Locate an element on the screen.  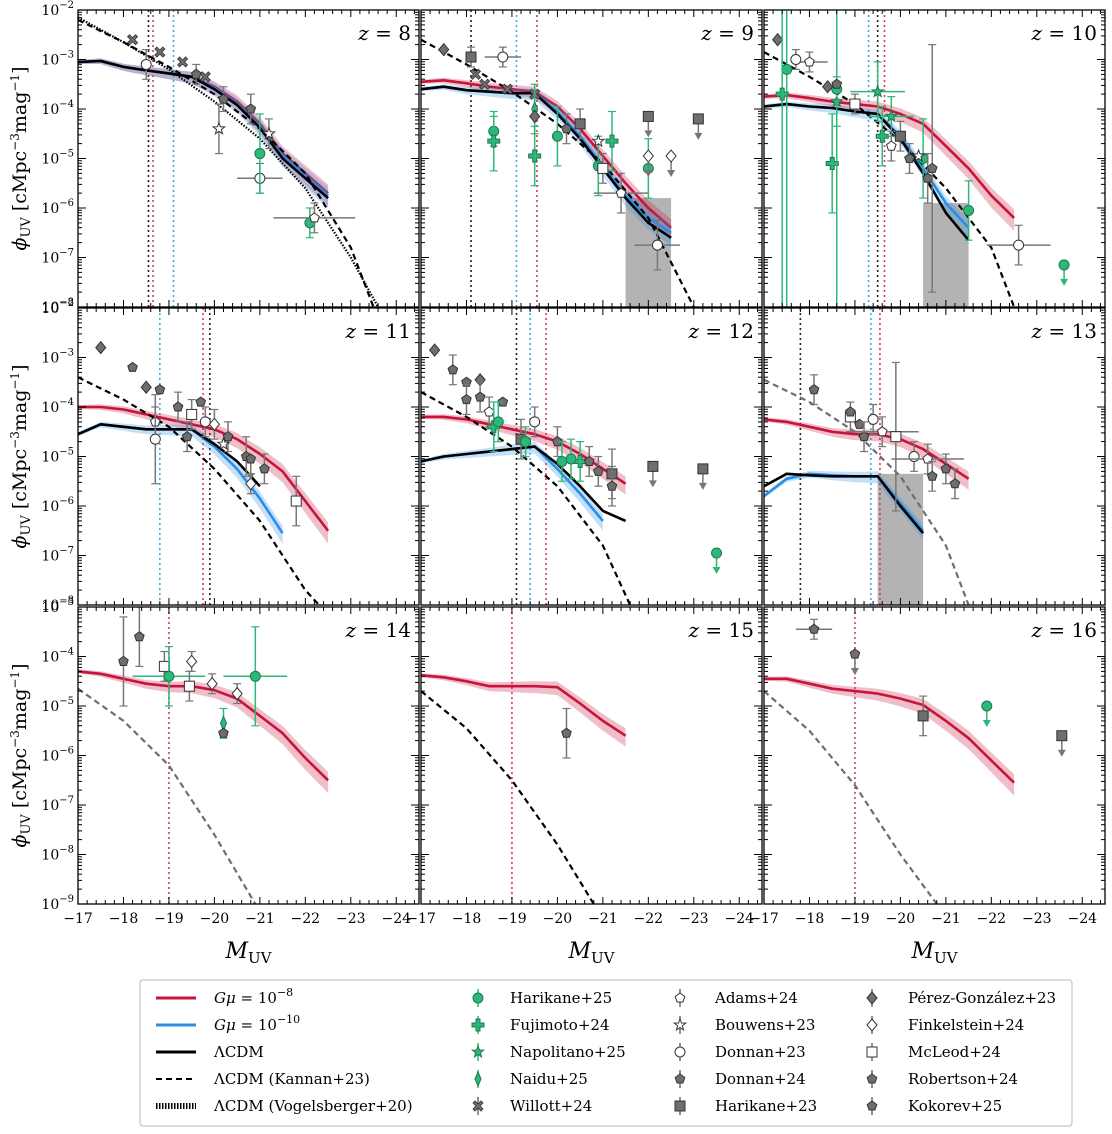
panel-z8: 10⁻⁸ 10⁻⁷ 10⁻⁶ 10⁻⁵ 10⁻⁴ 10⁻³ 10⁻² z = 8 is located at coordinates (230, 158).